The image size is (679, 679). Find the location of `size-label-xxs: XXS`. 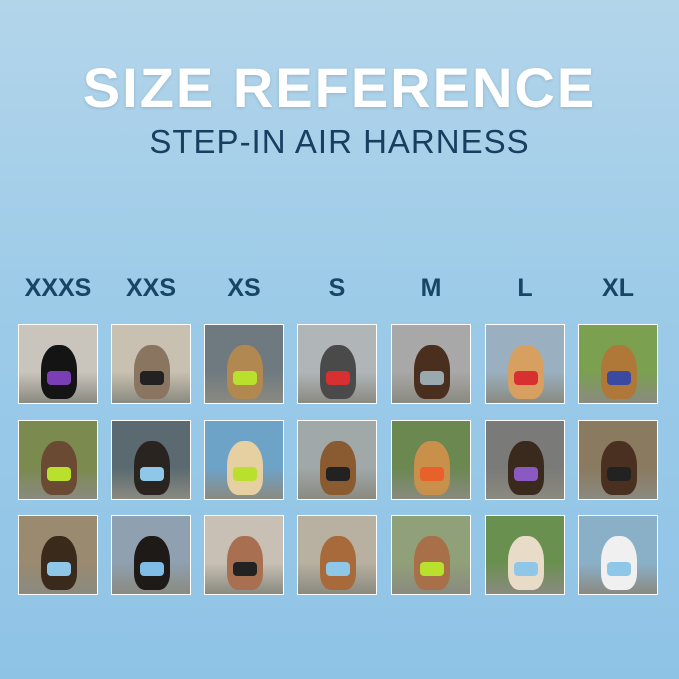

size-label-xxs: XXS is located at coordinates (151, 288).